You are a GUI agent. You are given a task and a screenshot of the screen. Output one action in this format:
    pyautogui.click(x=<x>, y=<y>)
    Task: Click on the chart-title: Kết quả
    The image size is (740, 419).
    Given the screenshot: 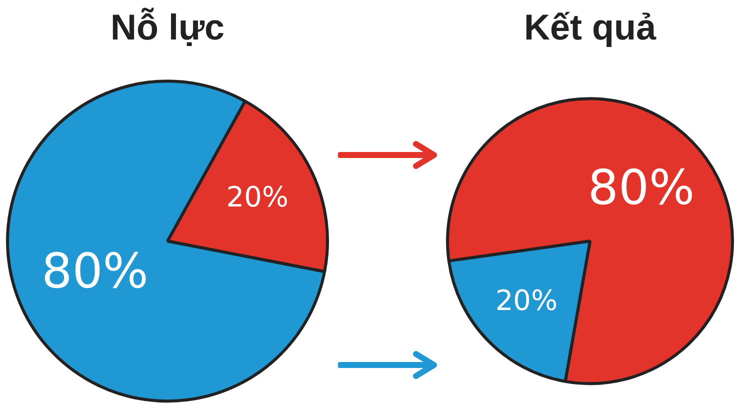 What is the action you would take?
    pyautogui.click(x=590, y=27)
    